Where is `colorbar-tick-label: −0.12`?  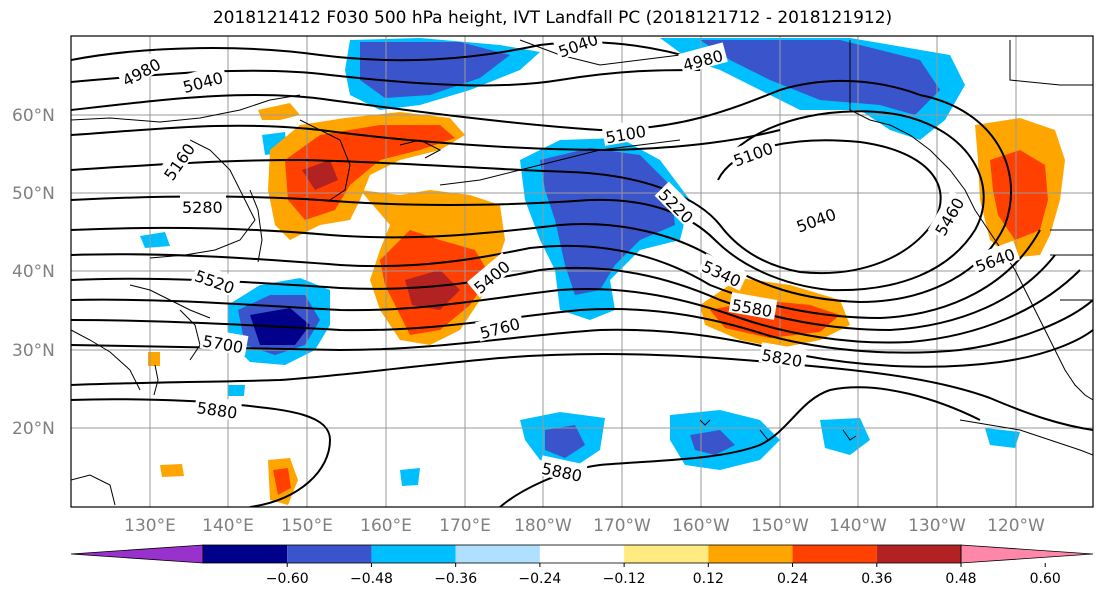 colorbar-tick-label: −0.12 is located at coordinates (624, 579).